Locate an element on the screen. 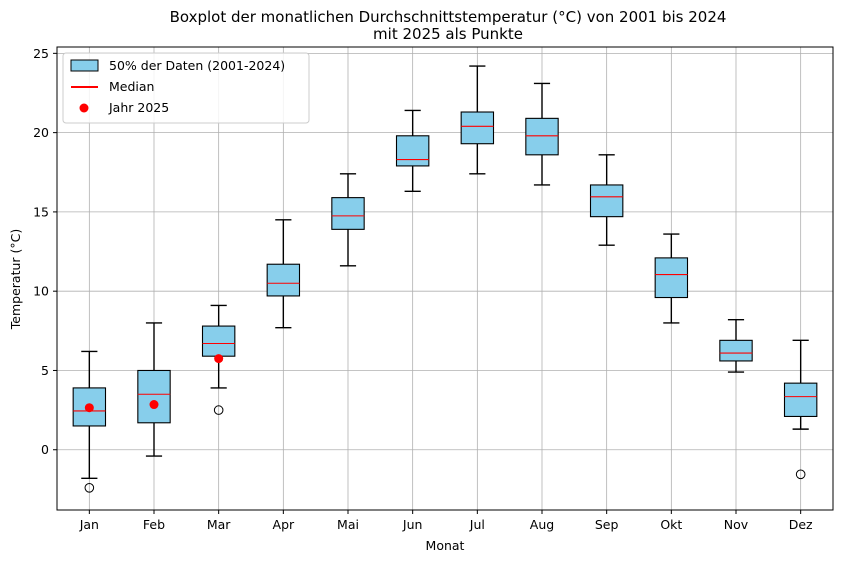 This screenshot has height=563, width=842. y-tick-label: 15 is located at coordinates (41, 211).